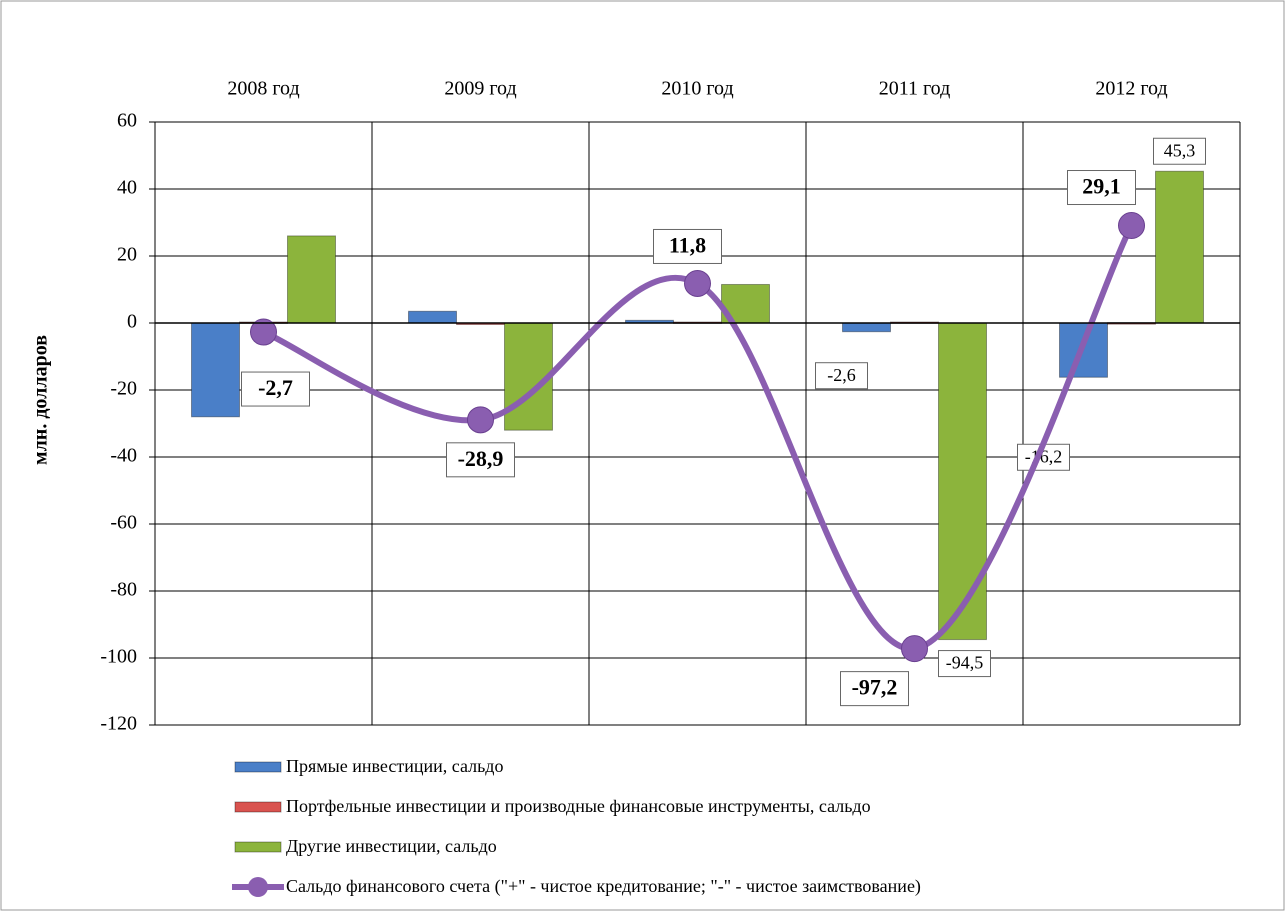 Image resolution: width=1285 pixels, height=911 pixels. What do you see at coordinates (123, 590) in the screenshot?
I see `y-tick-label: -80` at bounding box center [123, 590].